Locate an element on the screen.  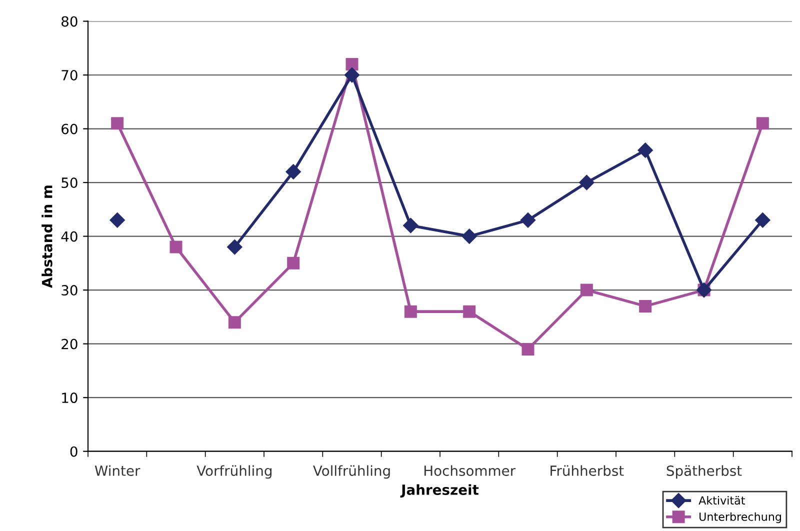
legend-label: Unterbrechung is located at coordinates (740, 518).